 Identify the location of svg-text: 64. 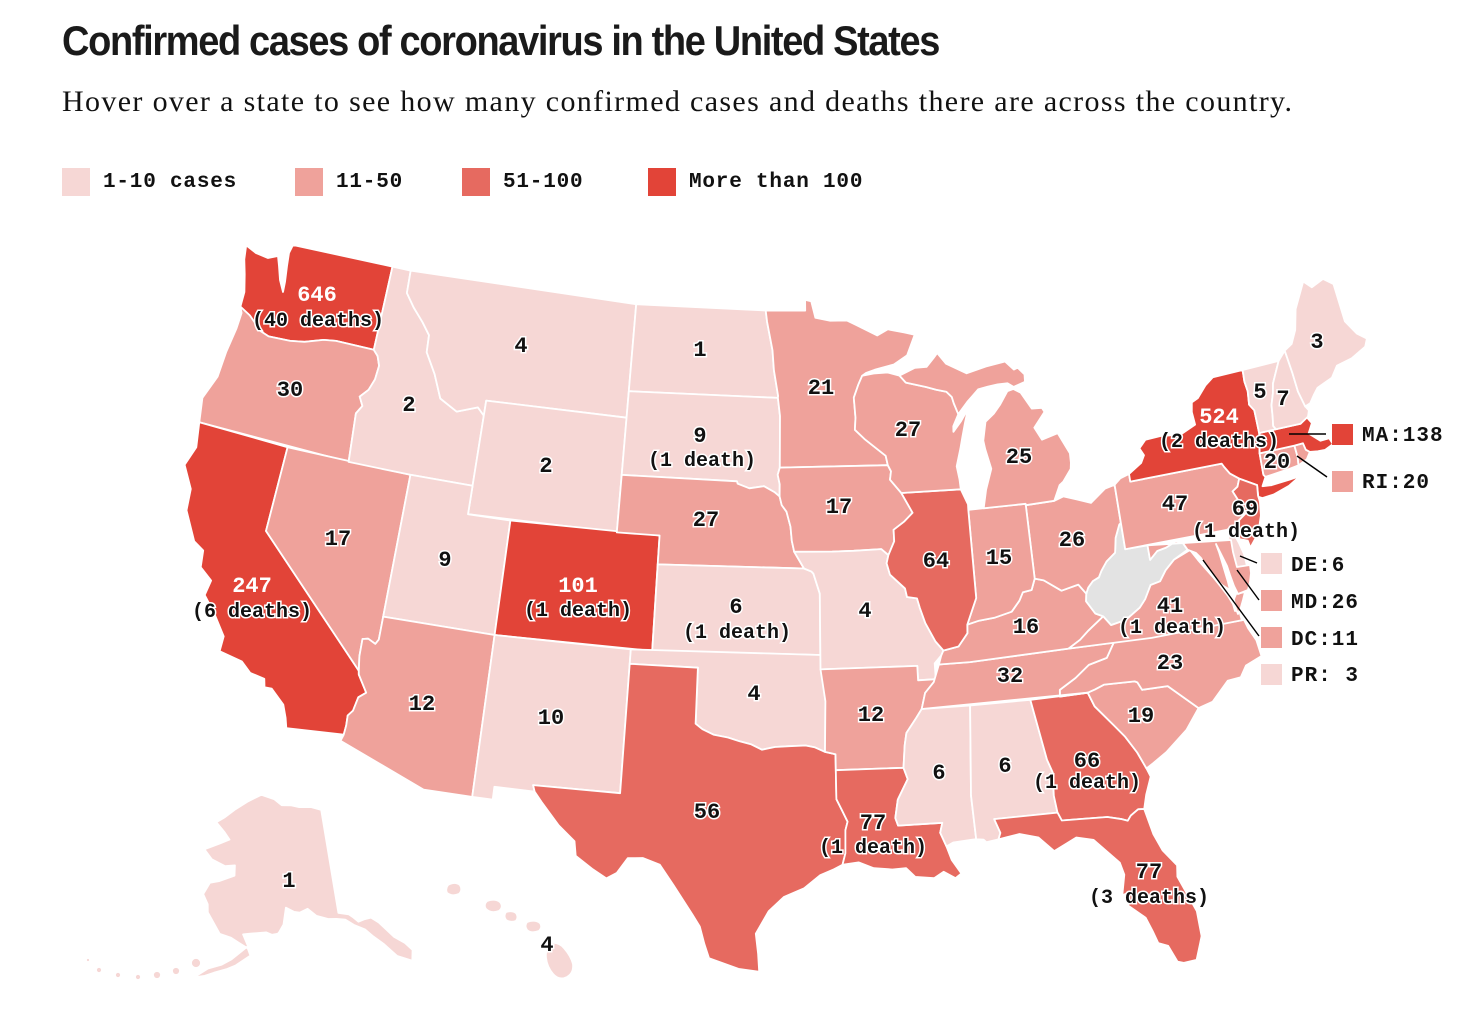
(936, 561).